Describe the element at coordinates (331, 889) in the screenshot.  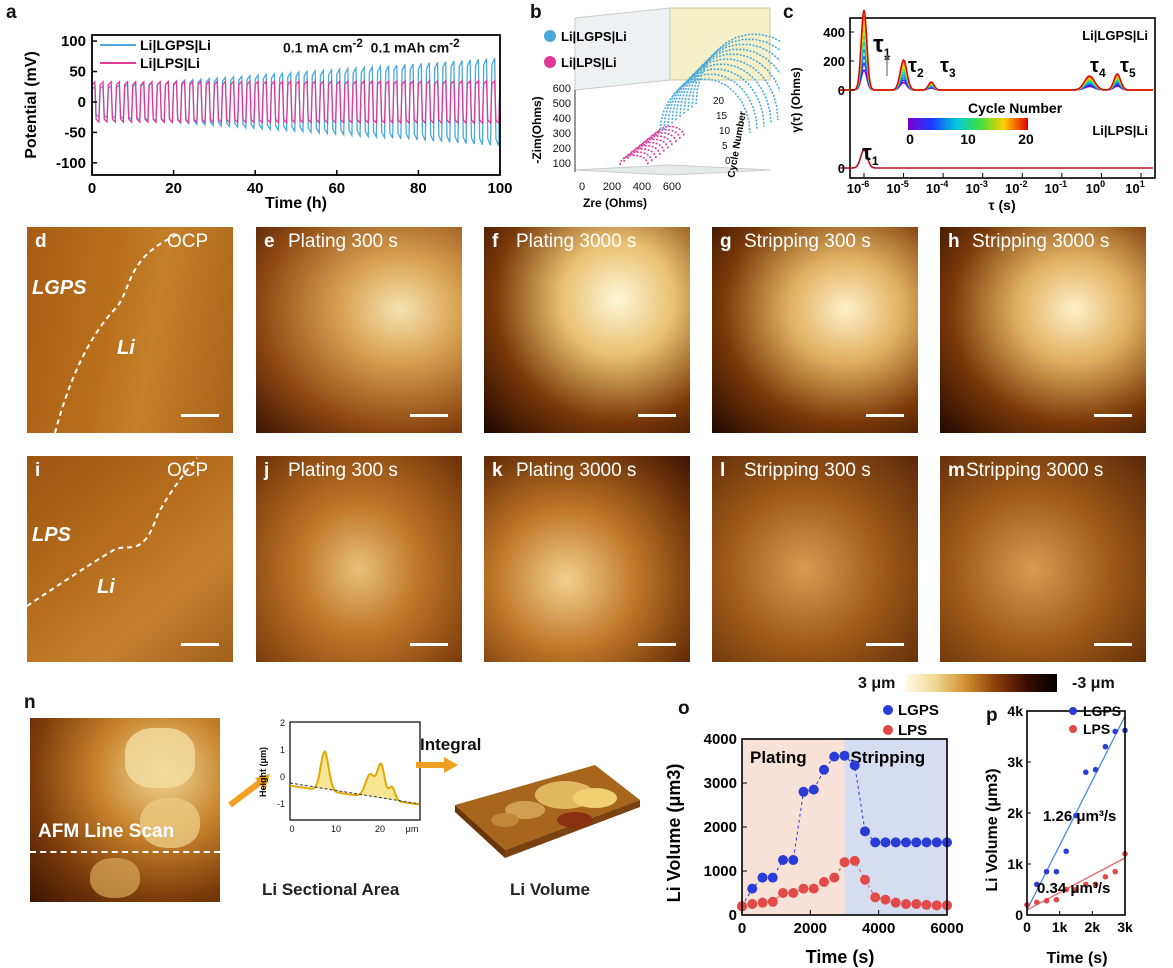
I see `caption-sectional-area: Li Sectional Area` at that location.